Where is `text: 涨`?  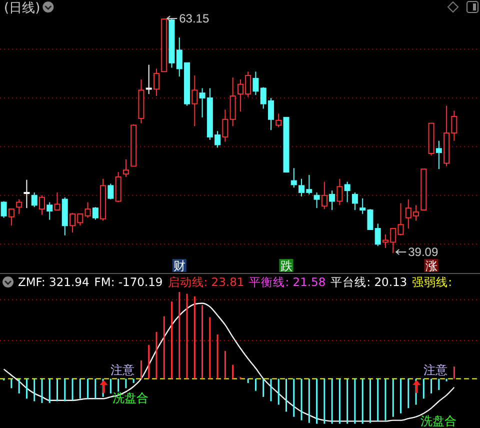 text: 涨 is located at coordinates (431, 266).